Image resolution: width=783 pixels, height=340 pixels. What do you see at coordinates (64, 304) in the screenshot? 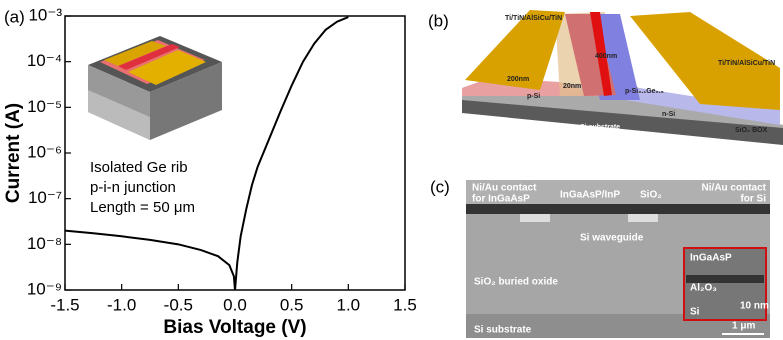
I see `x-tick-label: -1.5` at bounding box center [64, 304].